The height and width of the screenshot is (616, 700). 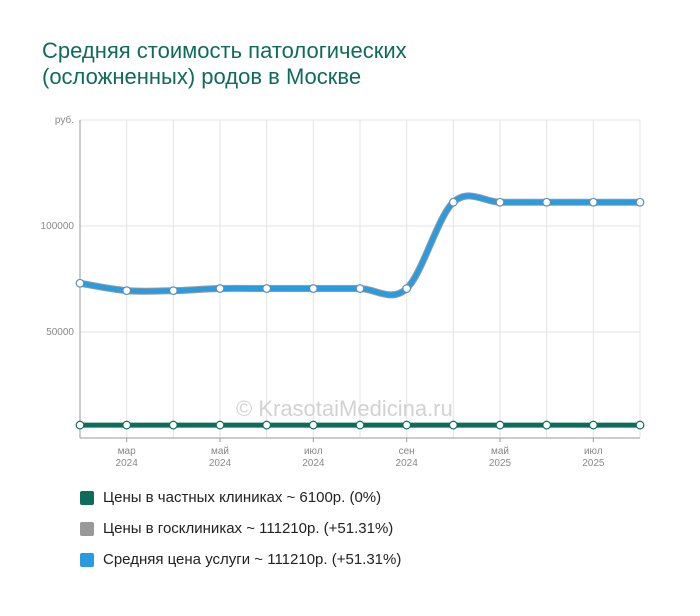 I want to click on y-tick-label: 100000, so click(x=58, y=226).